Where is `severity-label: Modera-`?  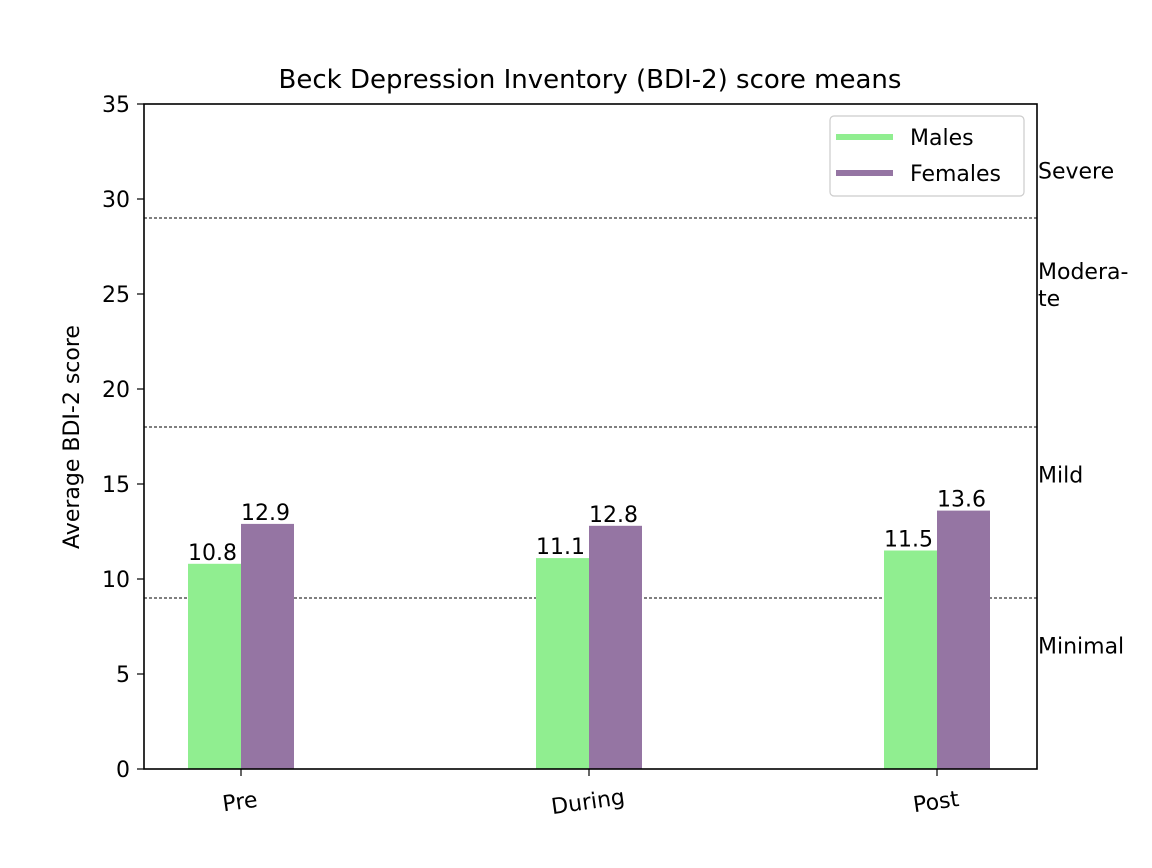 severity-label: Modera- is located at coordinates (1083, 272).